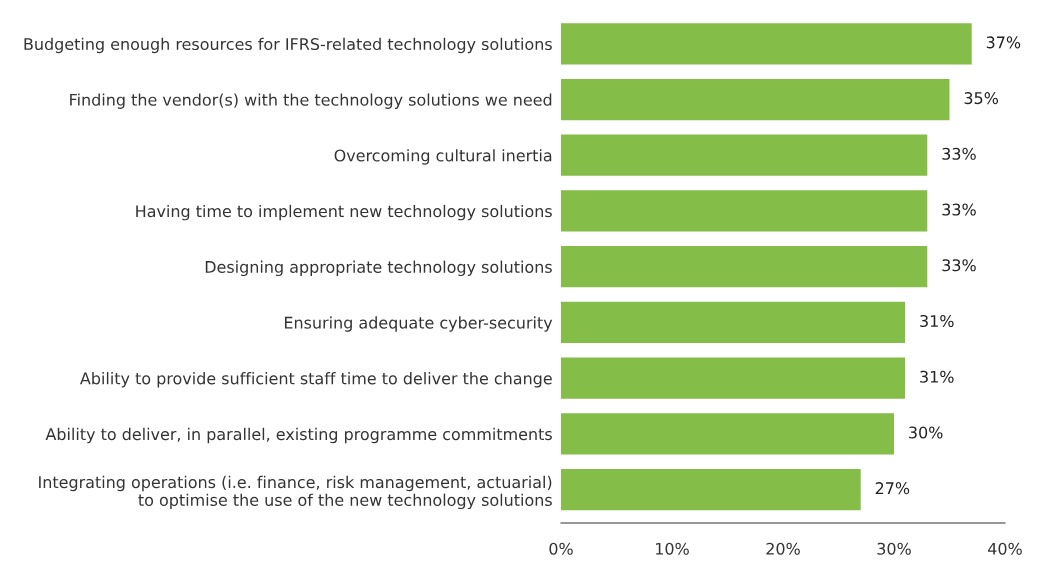 The image size is (1040, 562). I want to click on x-tick-label: 0%, so click(561, 548).